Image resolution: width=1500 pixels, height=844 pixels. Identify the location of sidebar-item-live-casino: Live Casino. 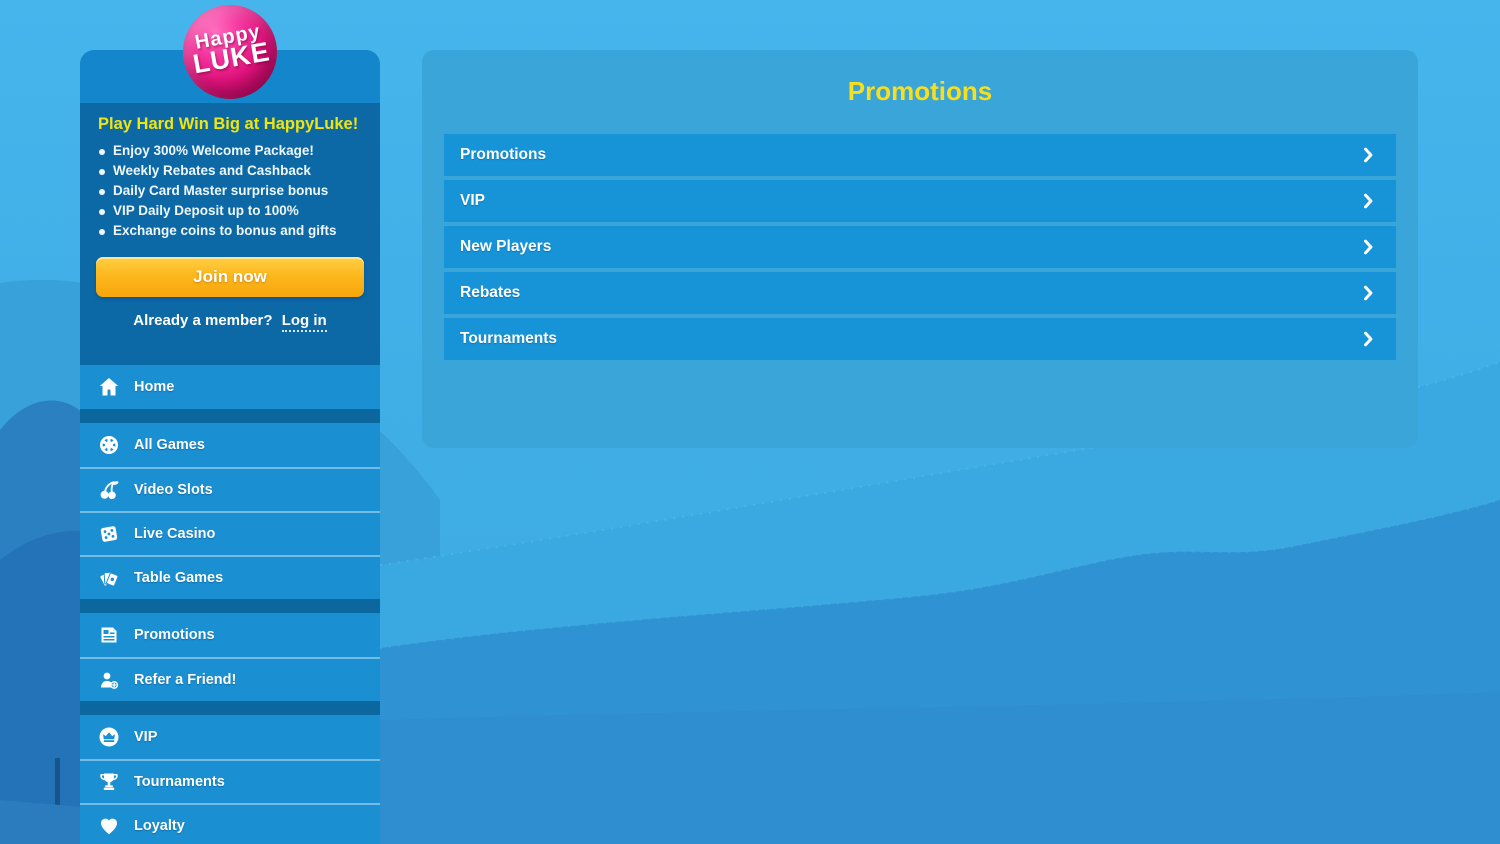
(230, 533).